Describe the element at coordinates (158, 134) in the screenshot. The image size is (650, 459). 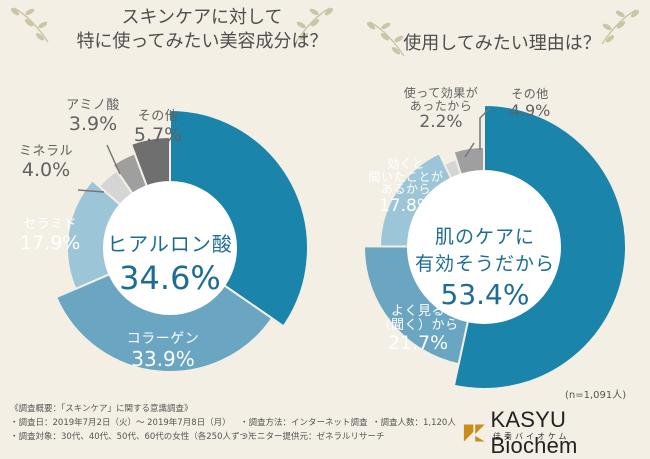
I see `left-other-value: 5.7%` at that location.